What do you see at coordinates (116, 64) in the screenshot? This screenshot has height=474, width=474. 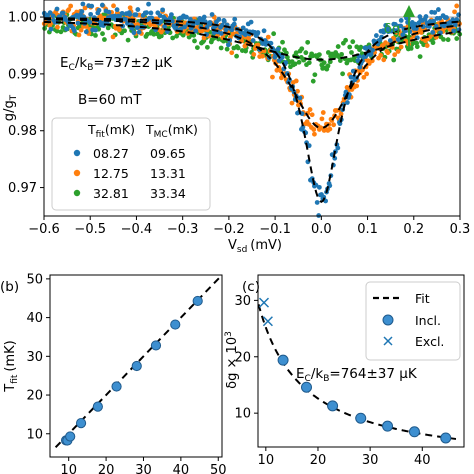 I see `top-ec-annotation: EC/kB=737±2 μK` at bounding box center [116, 64].